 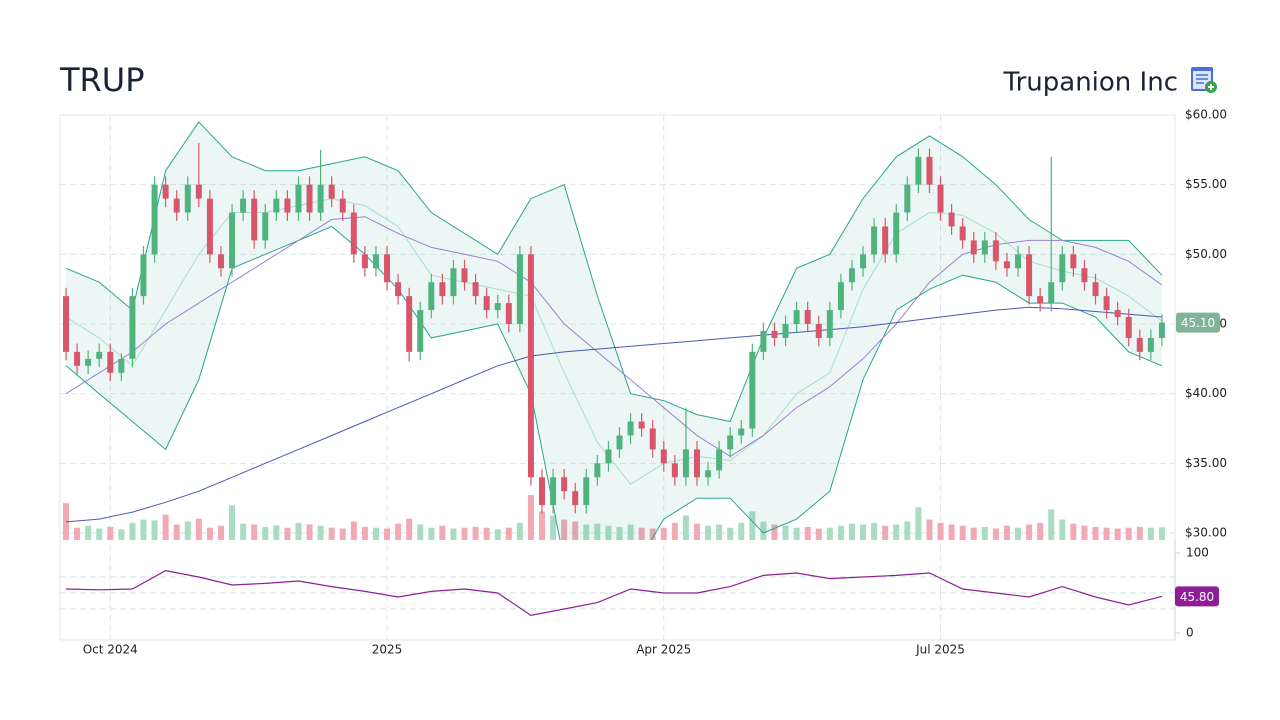 I want to click on rsi: 0 100 45.80, so click(x=639, y=593).